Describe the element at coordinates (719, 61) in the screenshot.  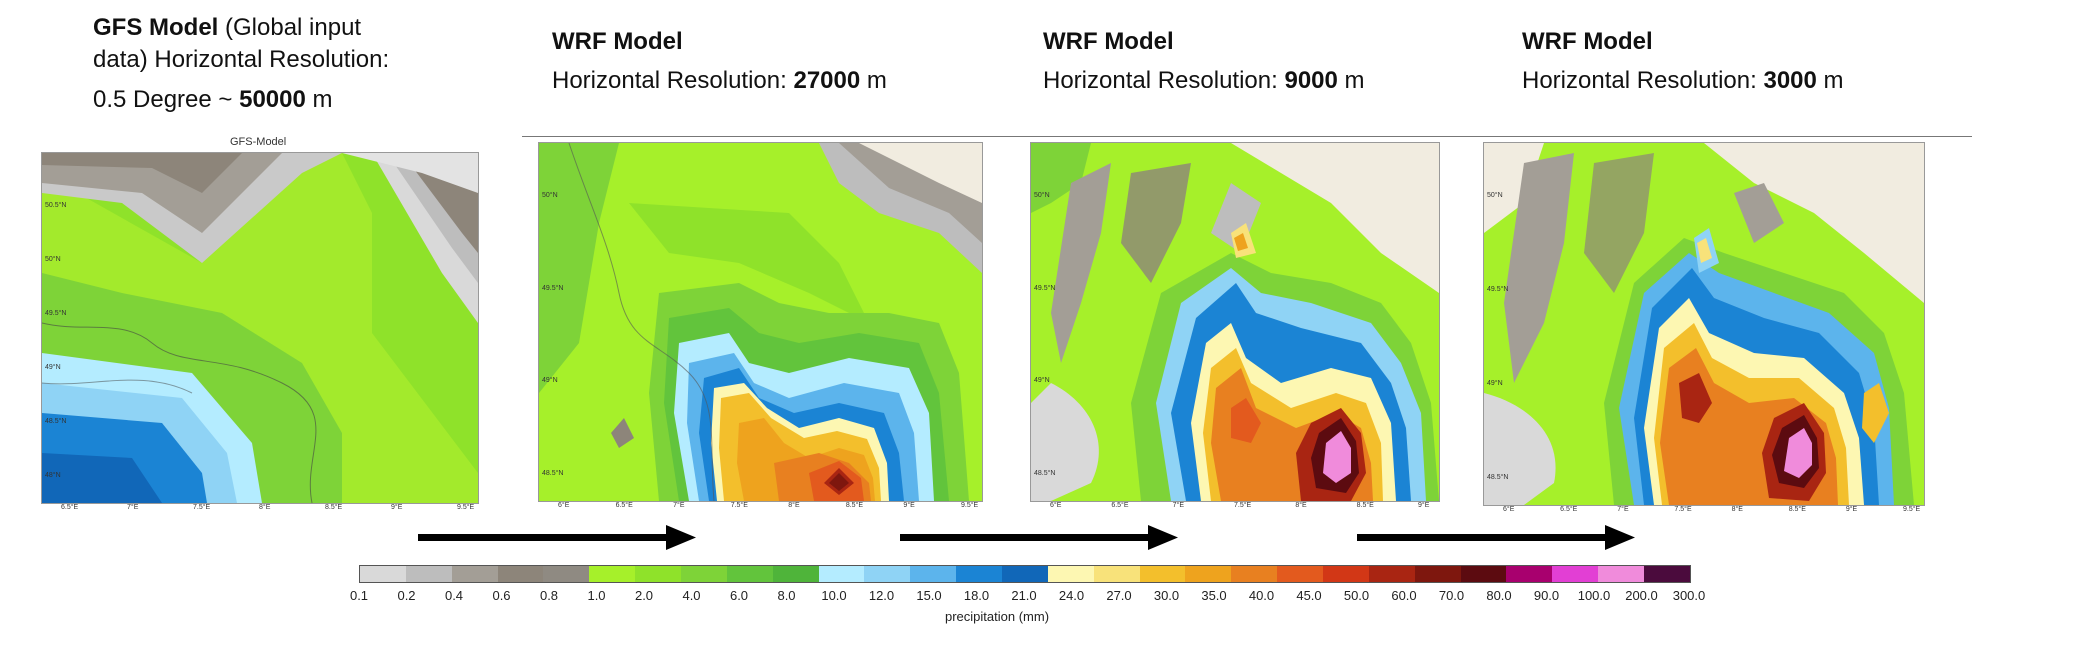
I see `wrf1-header: WRF Model Horizontal Resolution: 27000 m` at that location.